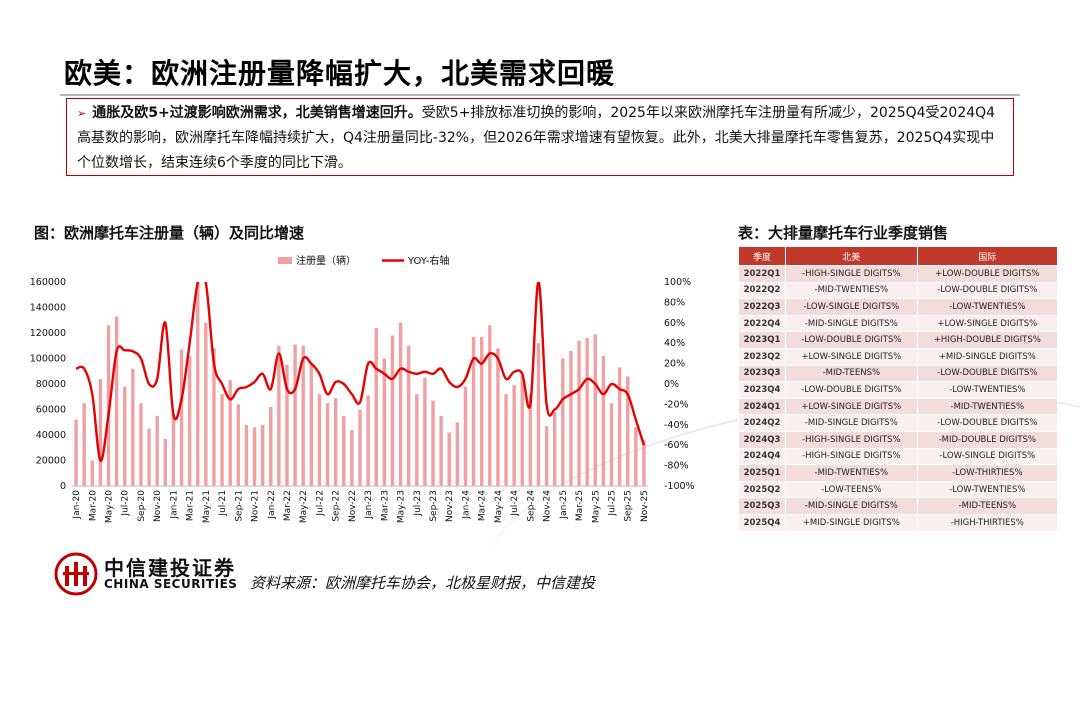  I want to click on table-cell-quarter: 2022Q3, so click(762, 307).